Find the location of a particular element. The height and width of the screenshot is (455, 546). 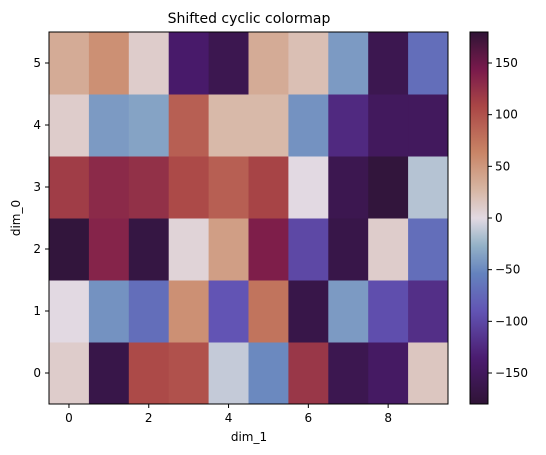

y-axis-label: dim_0 is located at coordinates (16, 218).